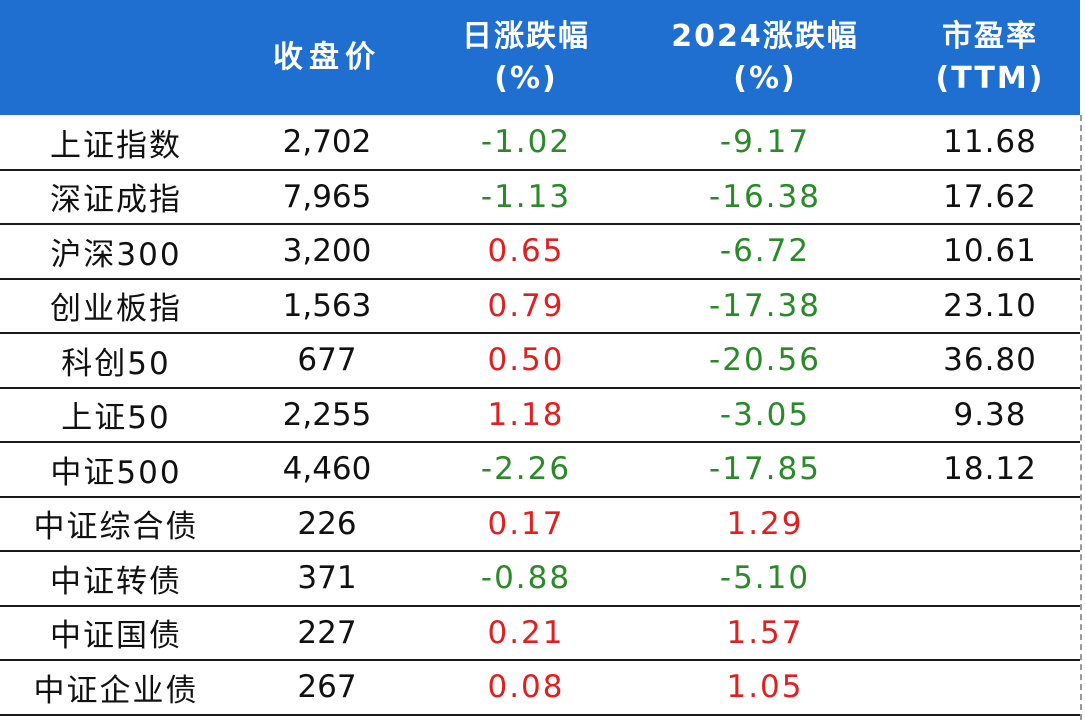  I want to click on table-row: 中证500 4,460 -2.26 -17.85 18.12, so click(540, 469).